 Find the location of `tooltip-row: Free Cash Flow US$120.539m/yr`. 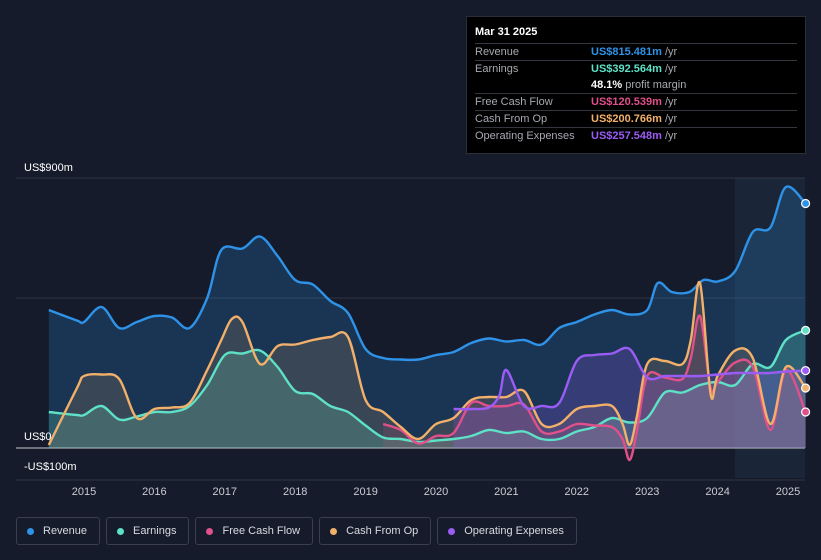

tooltip-row: Free Cash Flow US$120.539m/yr is located at coordinates (636, 101).